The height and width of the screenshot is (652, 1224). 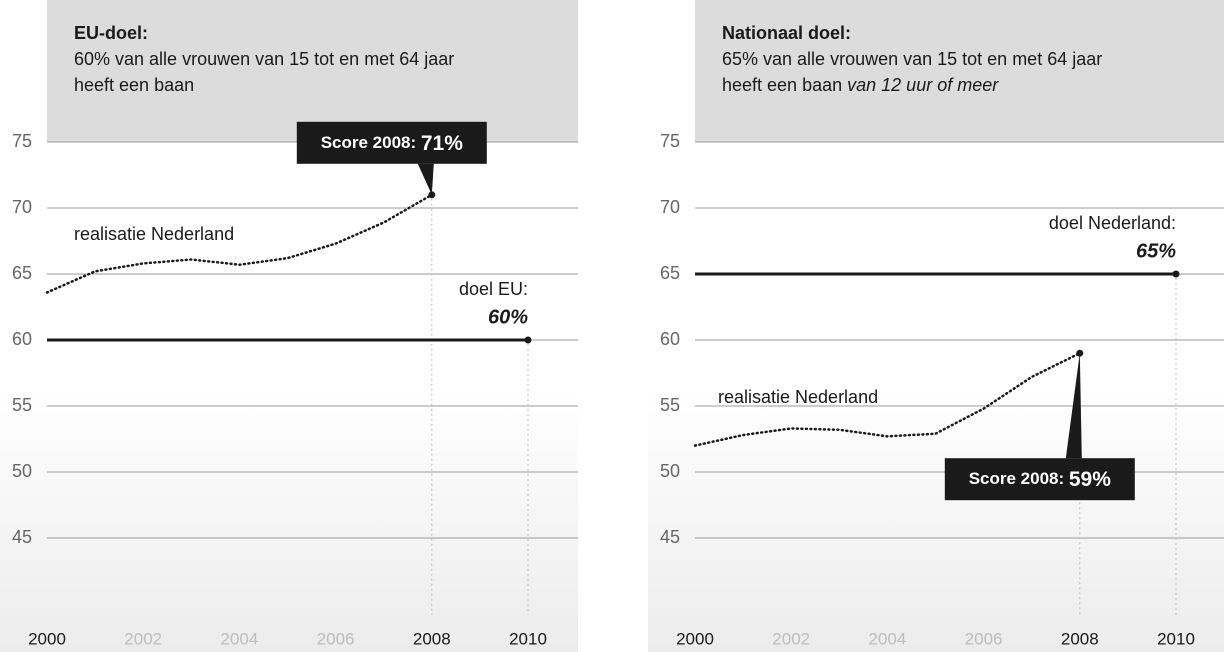 What do you see at coordinates (923, 85) in the screenshot?
I see `subtitle-italic: van 12 uur of meer` at bounding box center [923, 85].